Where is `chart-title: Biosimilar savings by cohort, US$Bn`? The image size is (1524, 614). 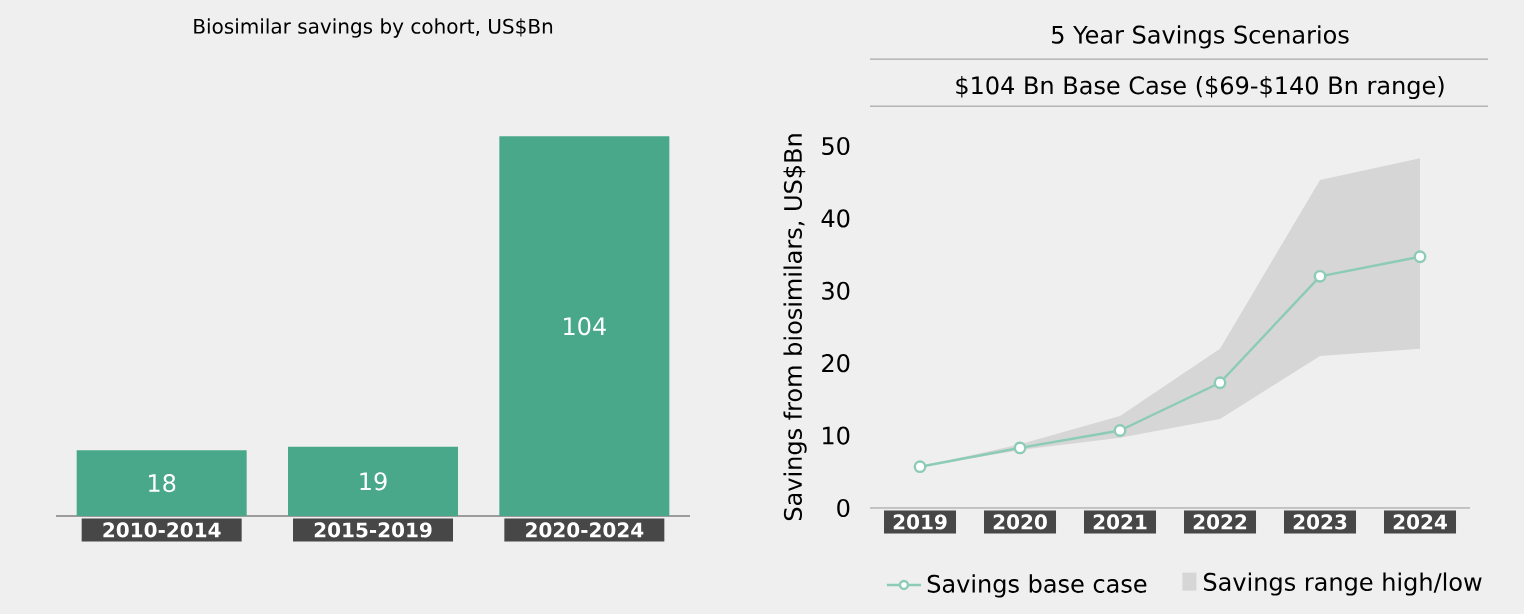
chart-title: Biosimilar savings by cohort, US$Bn is located at coordinates (373, 28).